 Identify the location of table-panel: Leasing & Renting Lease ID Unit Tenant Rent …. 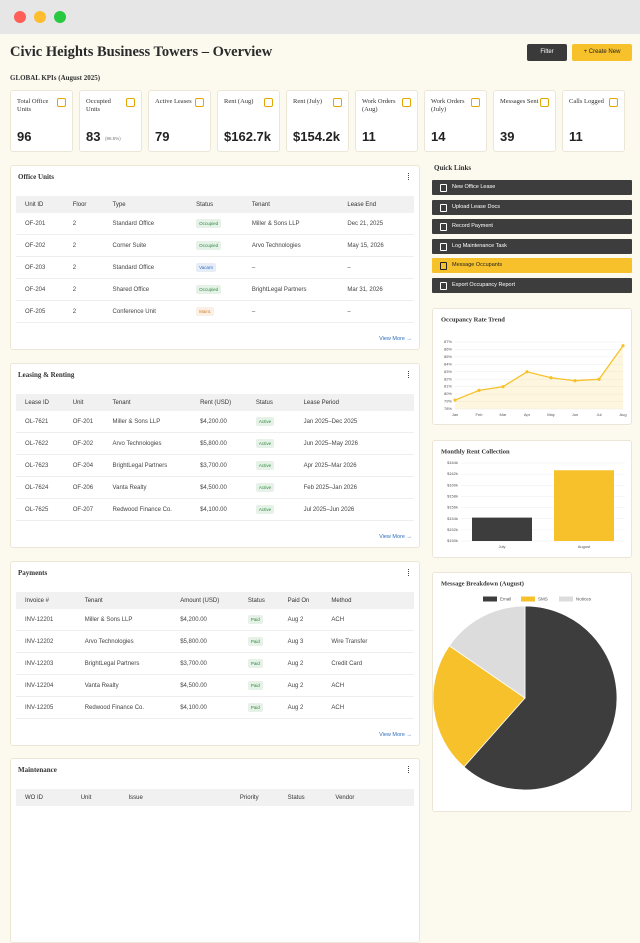
(215, 455).